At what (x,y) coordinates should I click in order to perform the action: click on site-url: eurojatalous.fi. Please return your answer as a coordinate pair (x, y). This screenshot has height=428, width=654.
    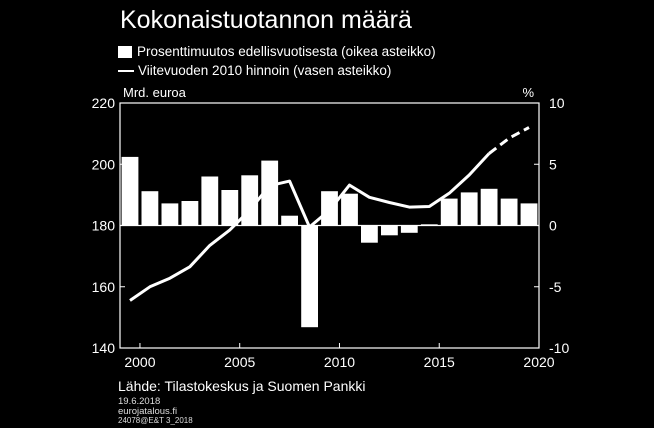
    Looking at the image, I should click on (148, 411).